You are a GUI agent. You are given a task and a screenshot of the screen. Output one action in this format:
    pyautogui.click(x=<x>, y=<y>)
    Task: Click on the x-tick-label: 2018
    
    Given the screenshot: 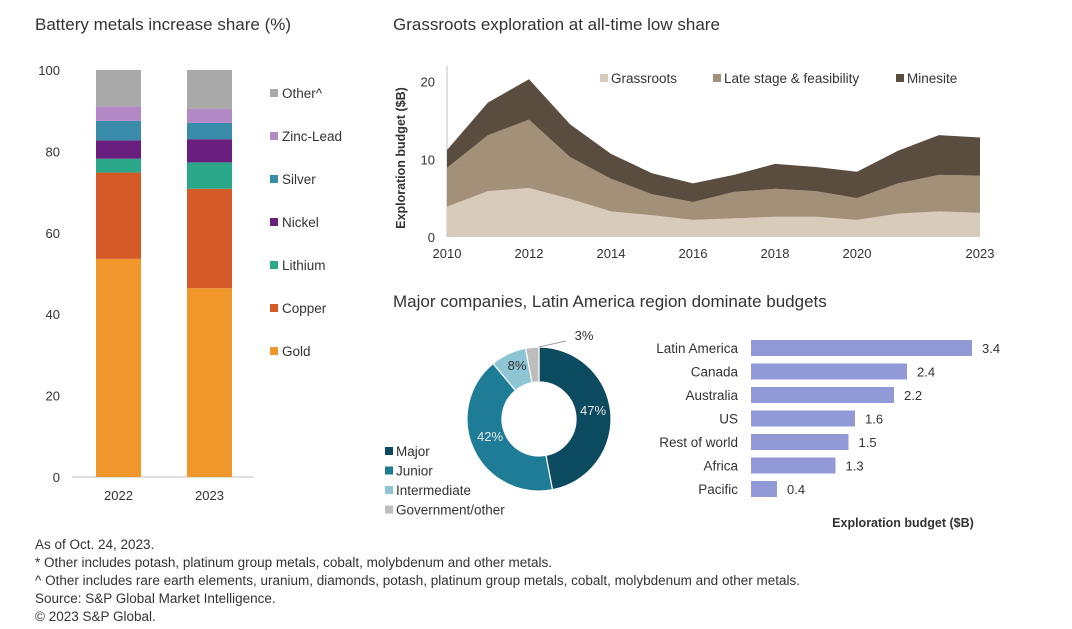 What is the action you would take?
    pyautogui.click(x=775, y=253)
    